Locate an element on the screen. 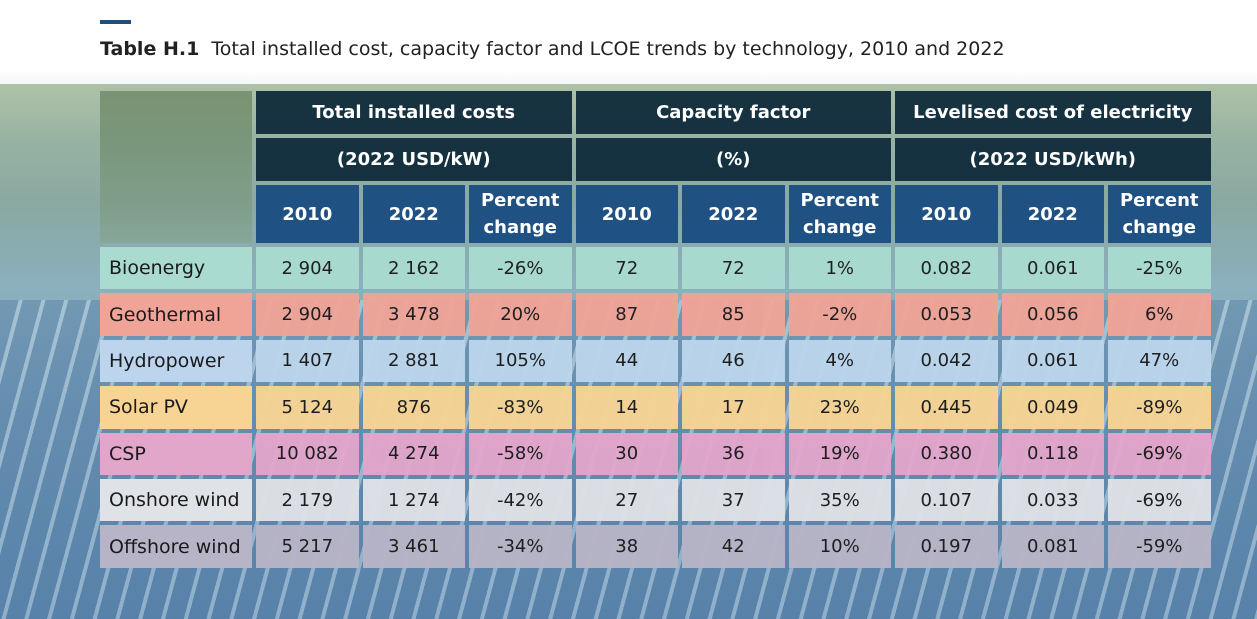 This screenshot has width=1257, height=619. table-cell: 0.380 is located at coordinates (946, 453).